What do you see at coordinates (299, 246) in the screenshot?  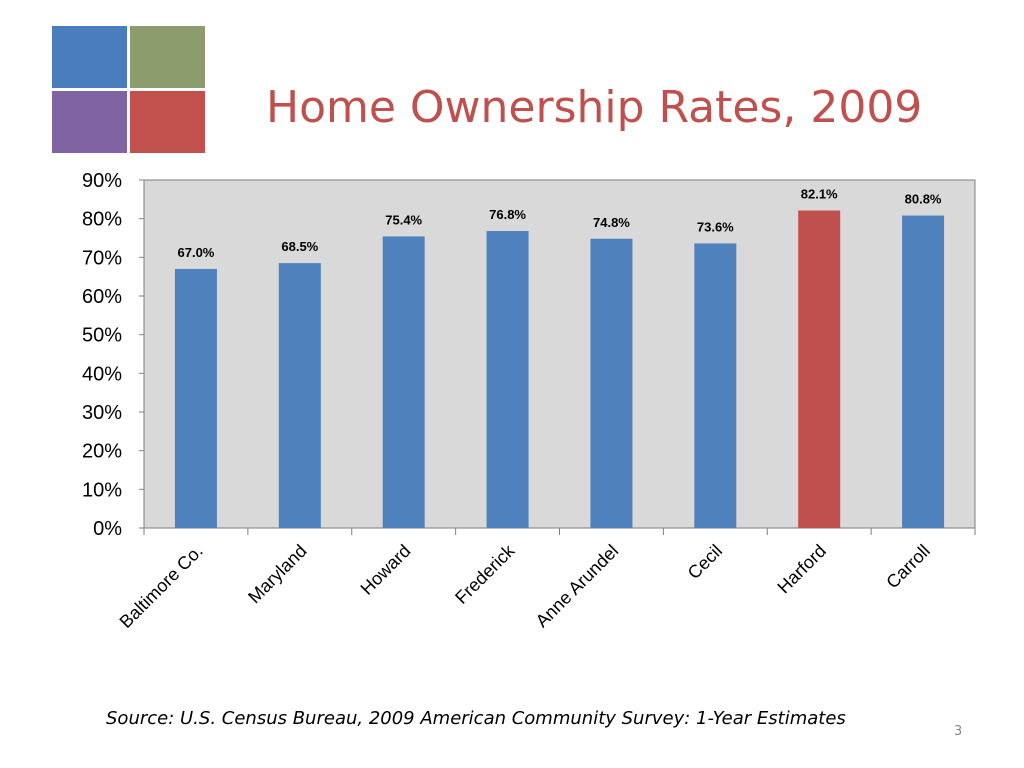 I see `data-label: 68.5%` at bounding box center [299, 246].